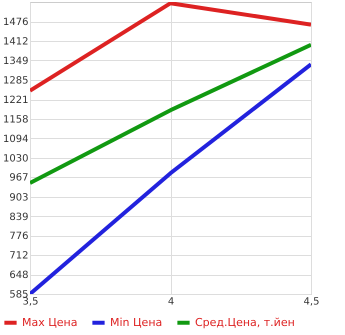 Image resolution: width=345 pixels, height=335 pixels. What do you see at coordinates (15, 61) in the screenshot?
I see `y-tick-label: 1349` at bounding box center [15, 61].